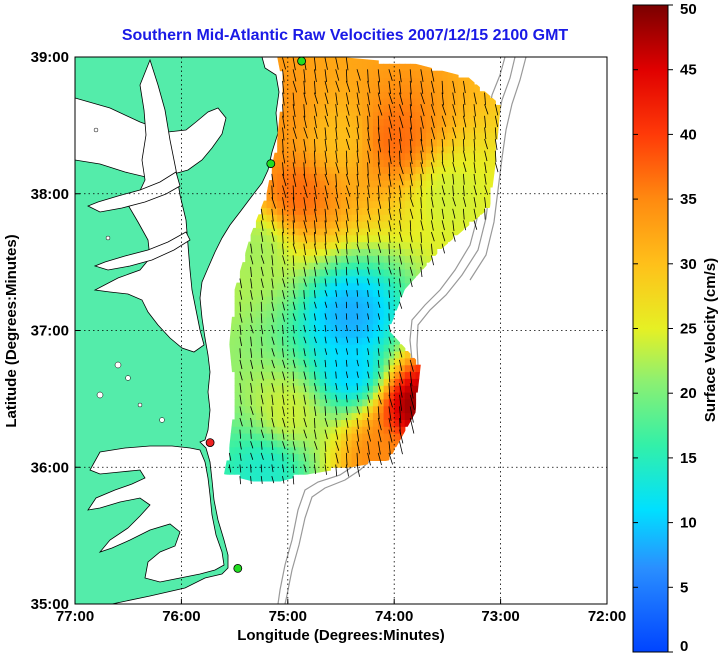 This screenshot has height=659, width=724. What do you see at coordinates (688, 329) in the screenshot?
I see `colorbar-tick-label: 25` at bounding box center [688, 329].